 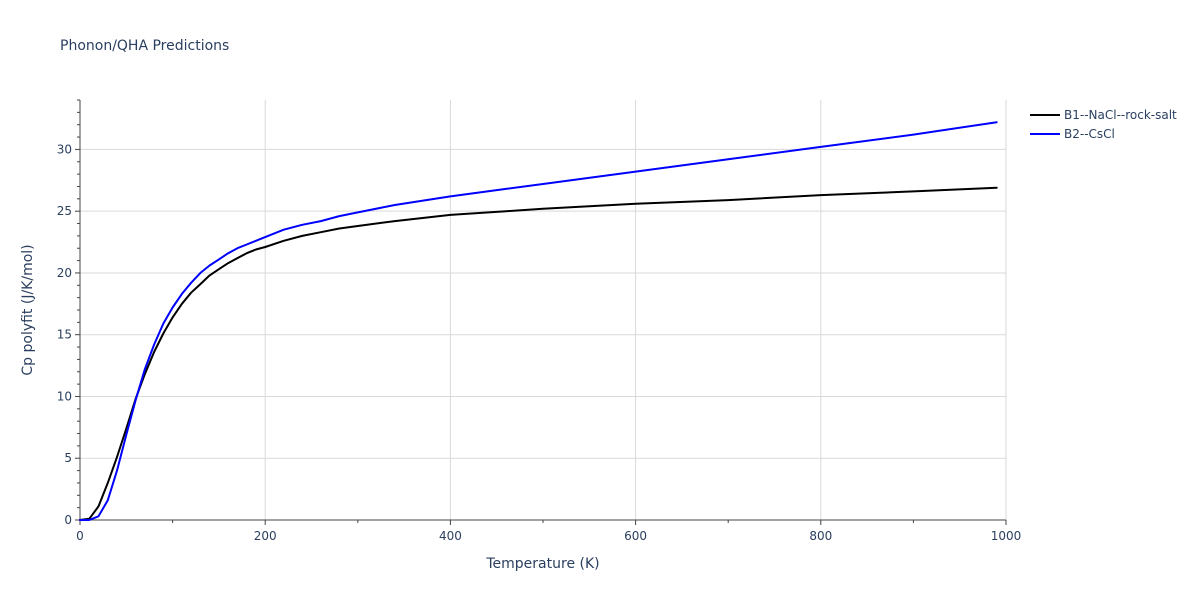 What do you see at coordinates (64, 335) in the screenshot?
I see `y-tick-label: 15` at bounding box center [64, 335].